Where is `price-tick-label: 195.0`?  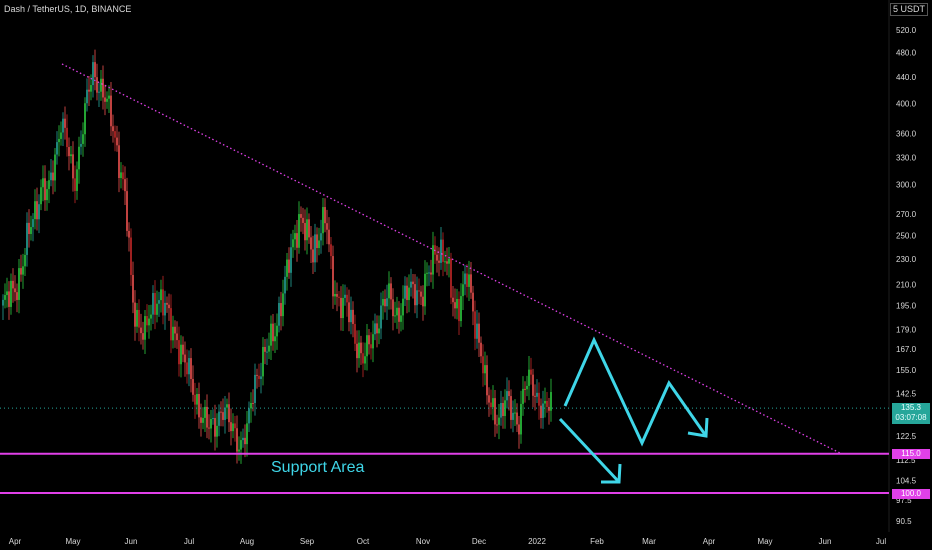
price-tick-label: 195.0 is located at coordinates (906, 305).